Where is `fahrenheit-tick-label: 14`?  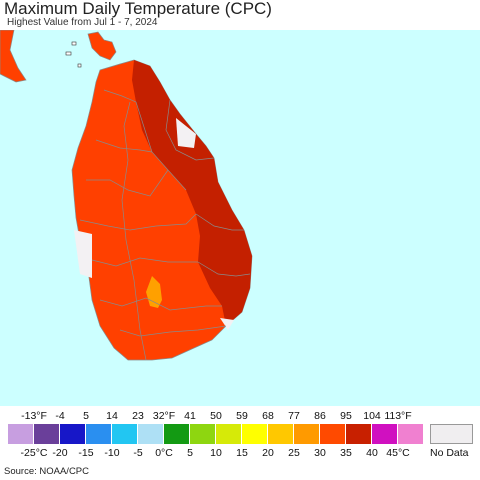 fahrenheit-tick-label: 14 is located at coordinates (112, 416).